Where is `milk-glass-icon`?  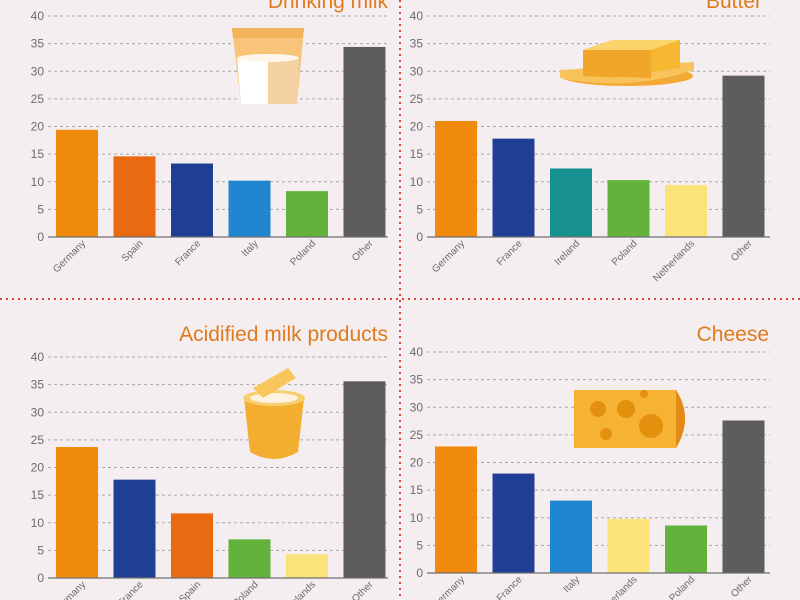 milk-glass-icon is located at coordinates (268, 66).